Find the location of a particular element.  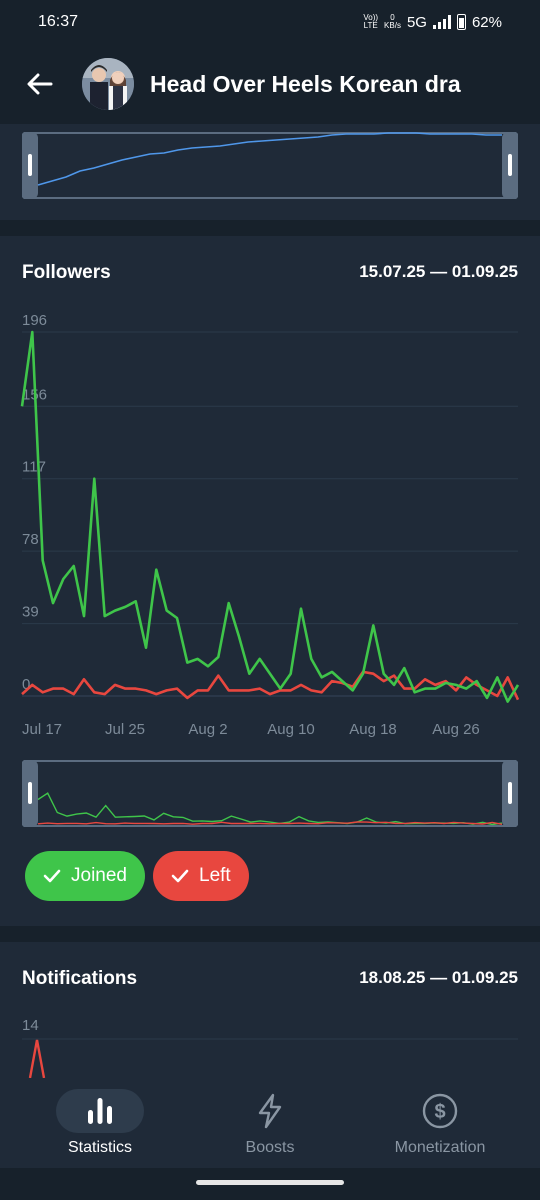

followers-y-tick: 117 is located at coordinates (34, 467).